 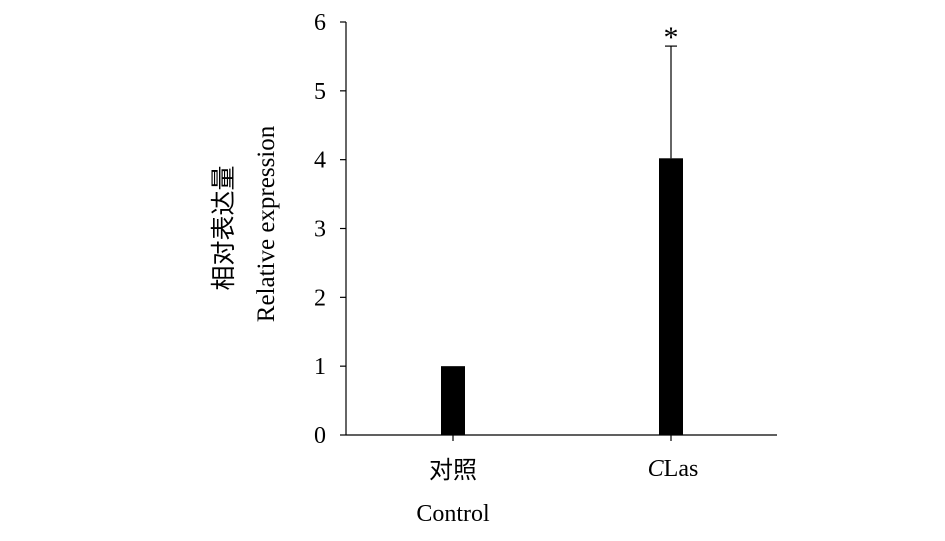 I want to click on y-tick-label: 5, so click(x=320, y=92).